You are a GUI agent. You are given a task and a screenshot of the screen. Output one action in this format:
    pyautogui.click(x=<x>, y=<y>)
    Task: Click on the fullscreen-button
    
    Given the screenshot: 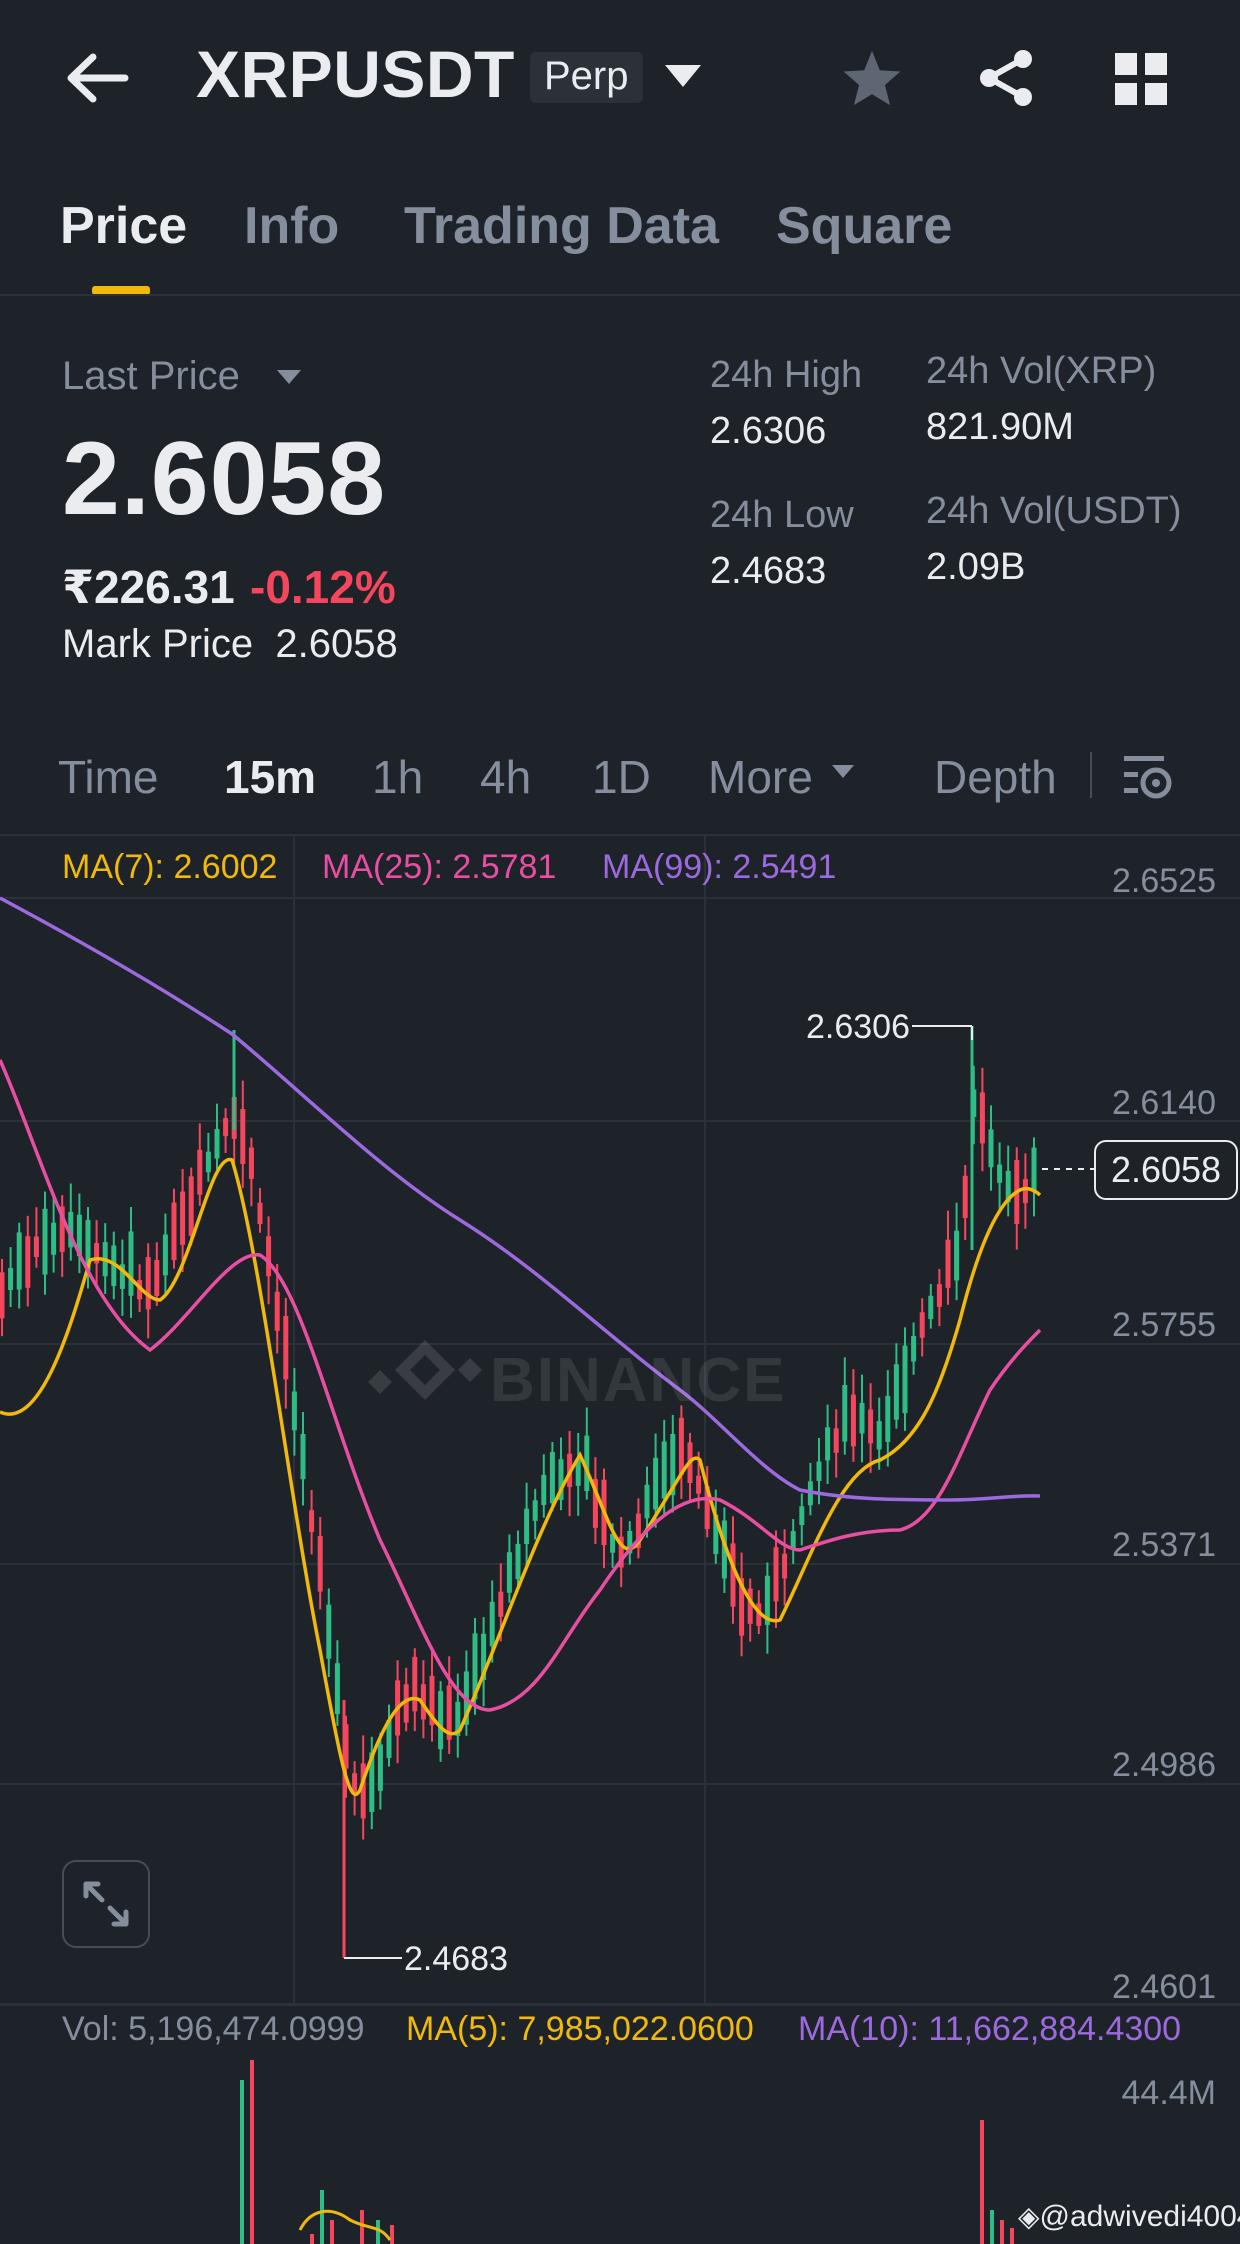 What is the action you would take?
    pyautogui.click(x=106, y=1904)
    